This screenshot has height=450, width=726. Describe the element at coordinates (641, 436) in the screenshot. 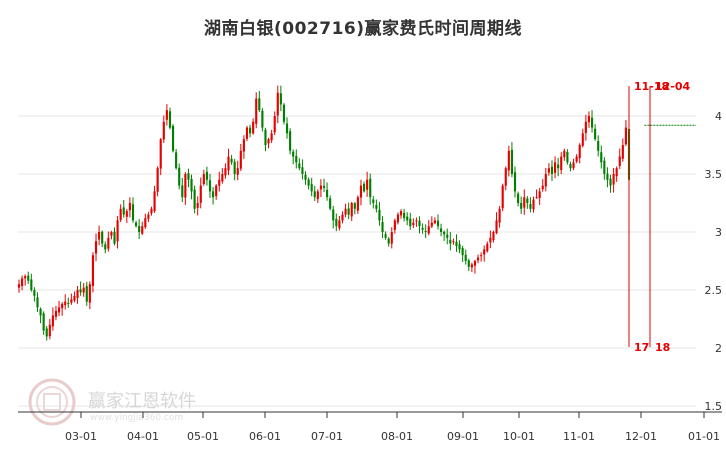

I see `x-tick-label: 12-01` at that location.